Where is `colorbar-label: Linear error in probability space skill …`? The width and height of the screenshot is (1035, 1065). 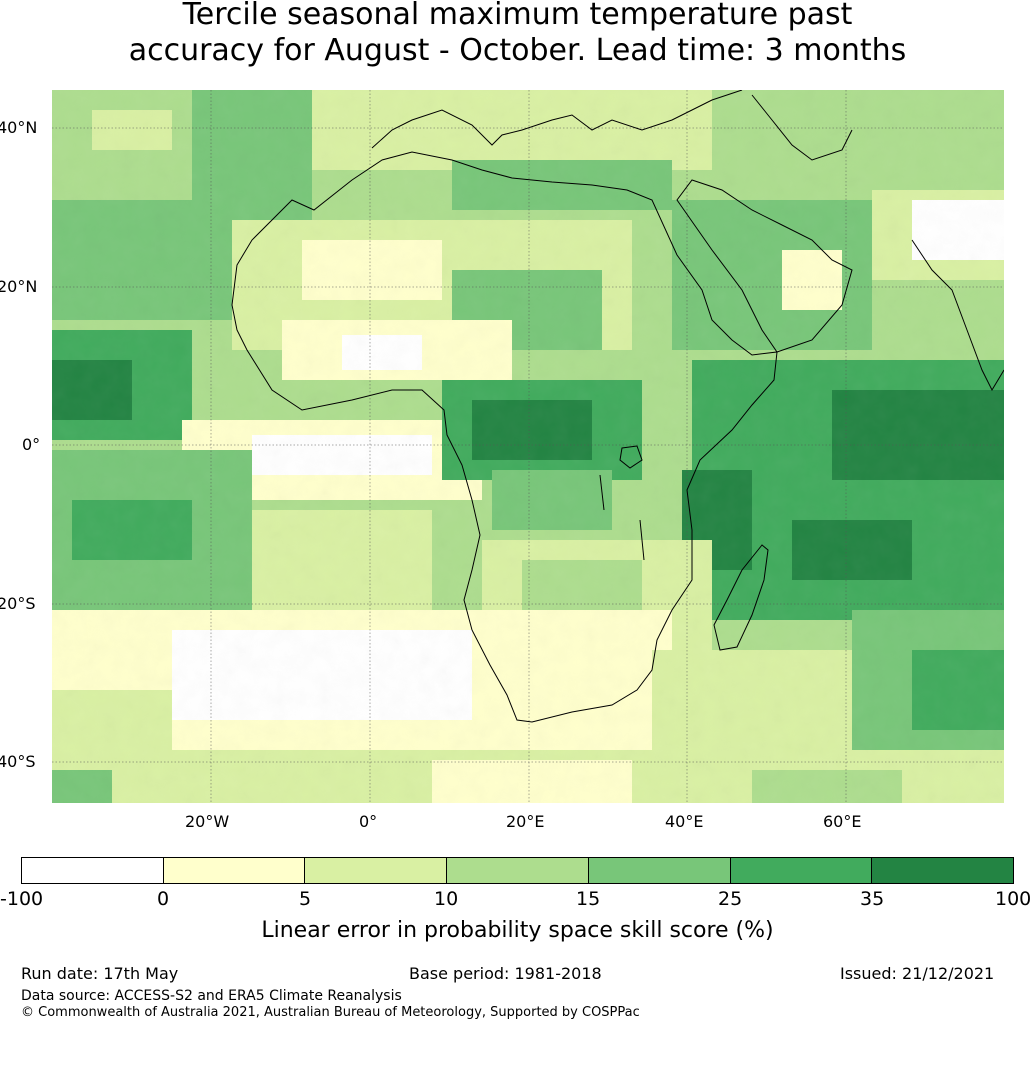
colorbar-label: Linear error in probability space skill … is located at coordinates (517, 930).